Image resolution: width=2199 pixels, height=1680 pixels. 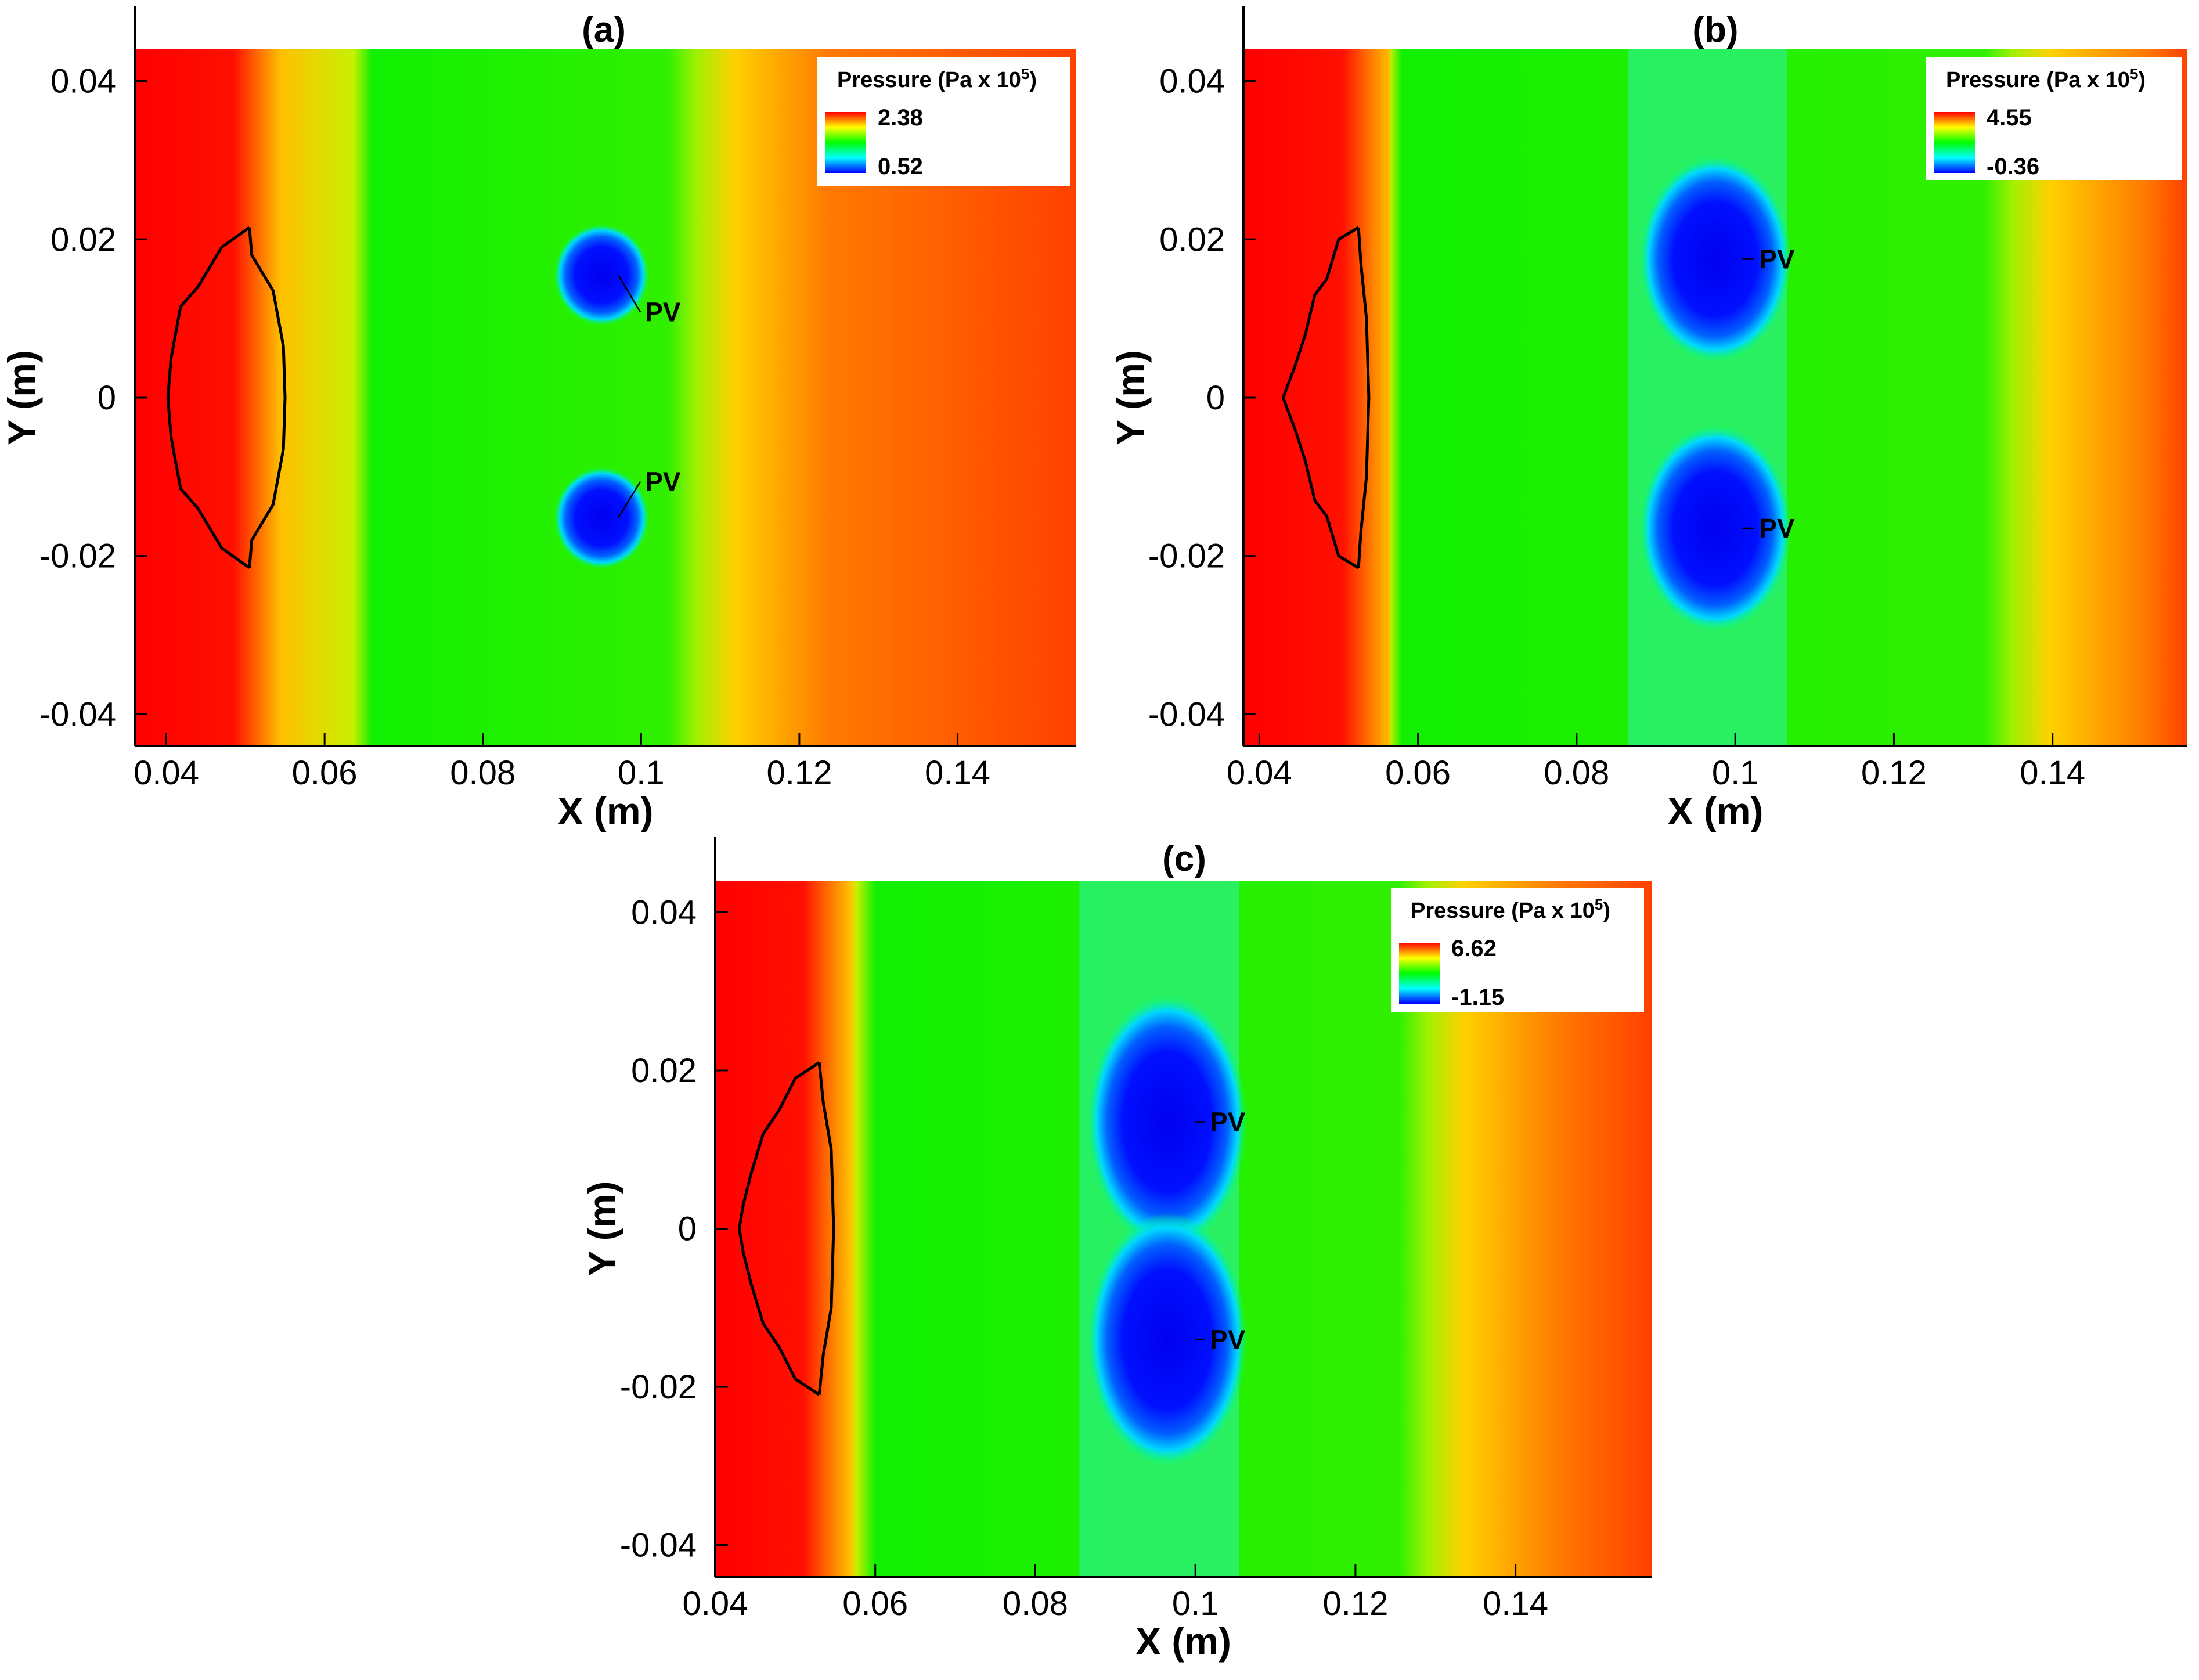 What do you see at coordinates (1478, 997) in the screenshot?
I see `legend-min-label: -1.15` at bounding box center [1478, 997].